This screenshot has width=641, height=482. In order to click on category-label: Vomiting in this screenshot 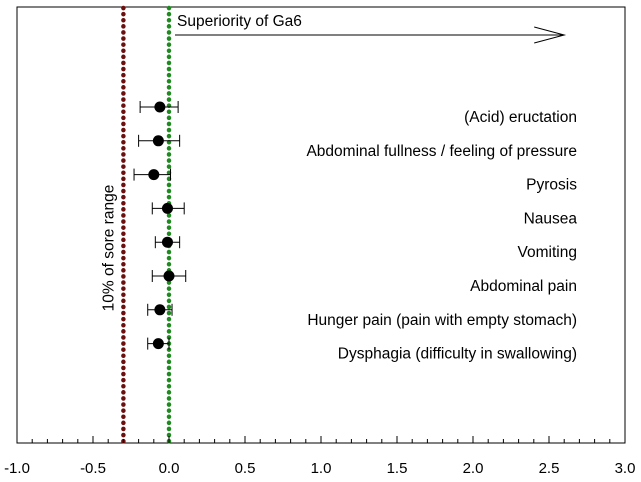, I will do `click(547, 252)`.